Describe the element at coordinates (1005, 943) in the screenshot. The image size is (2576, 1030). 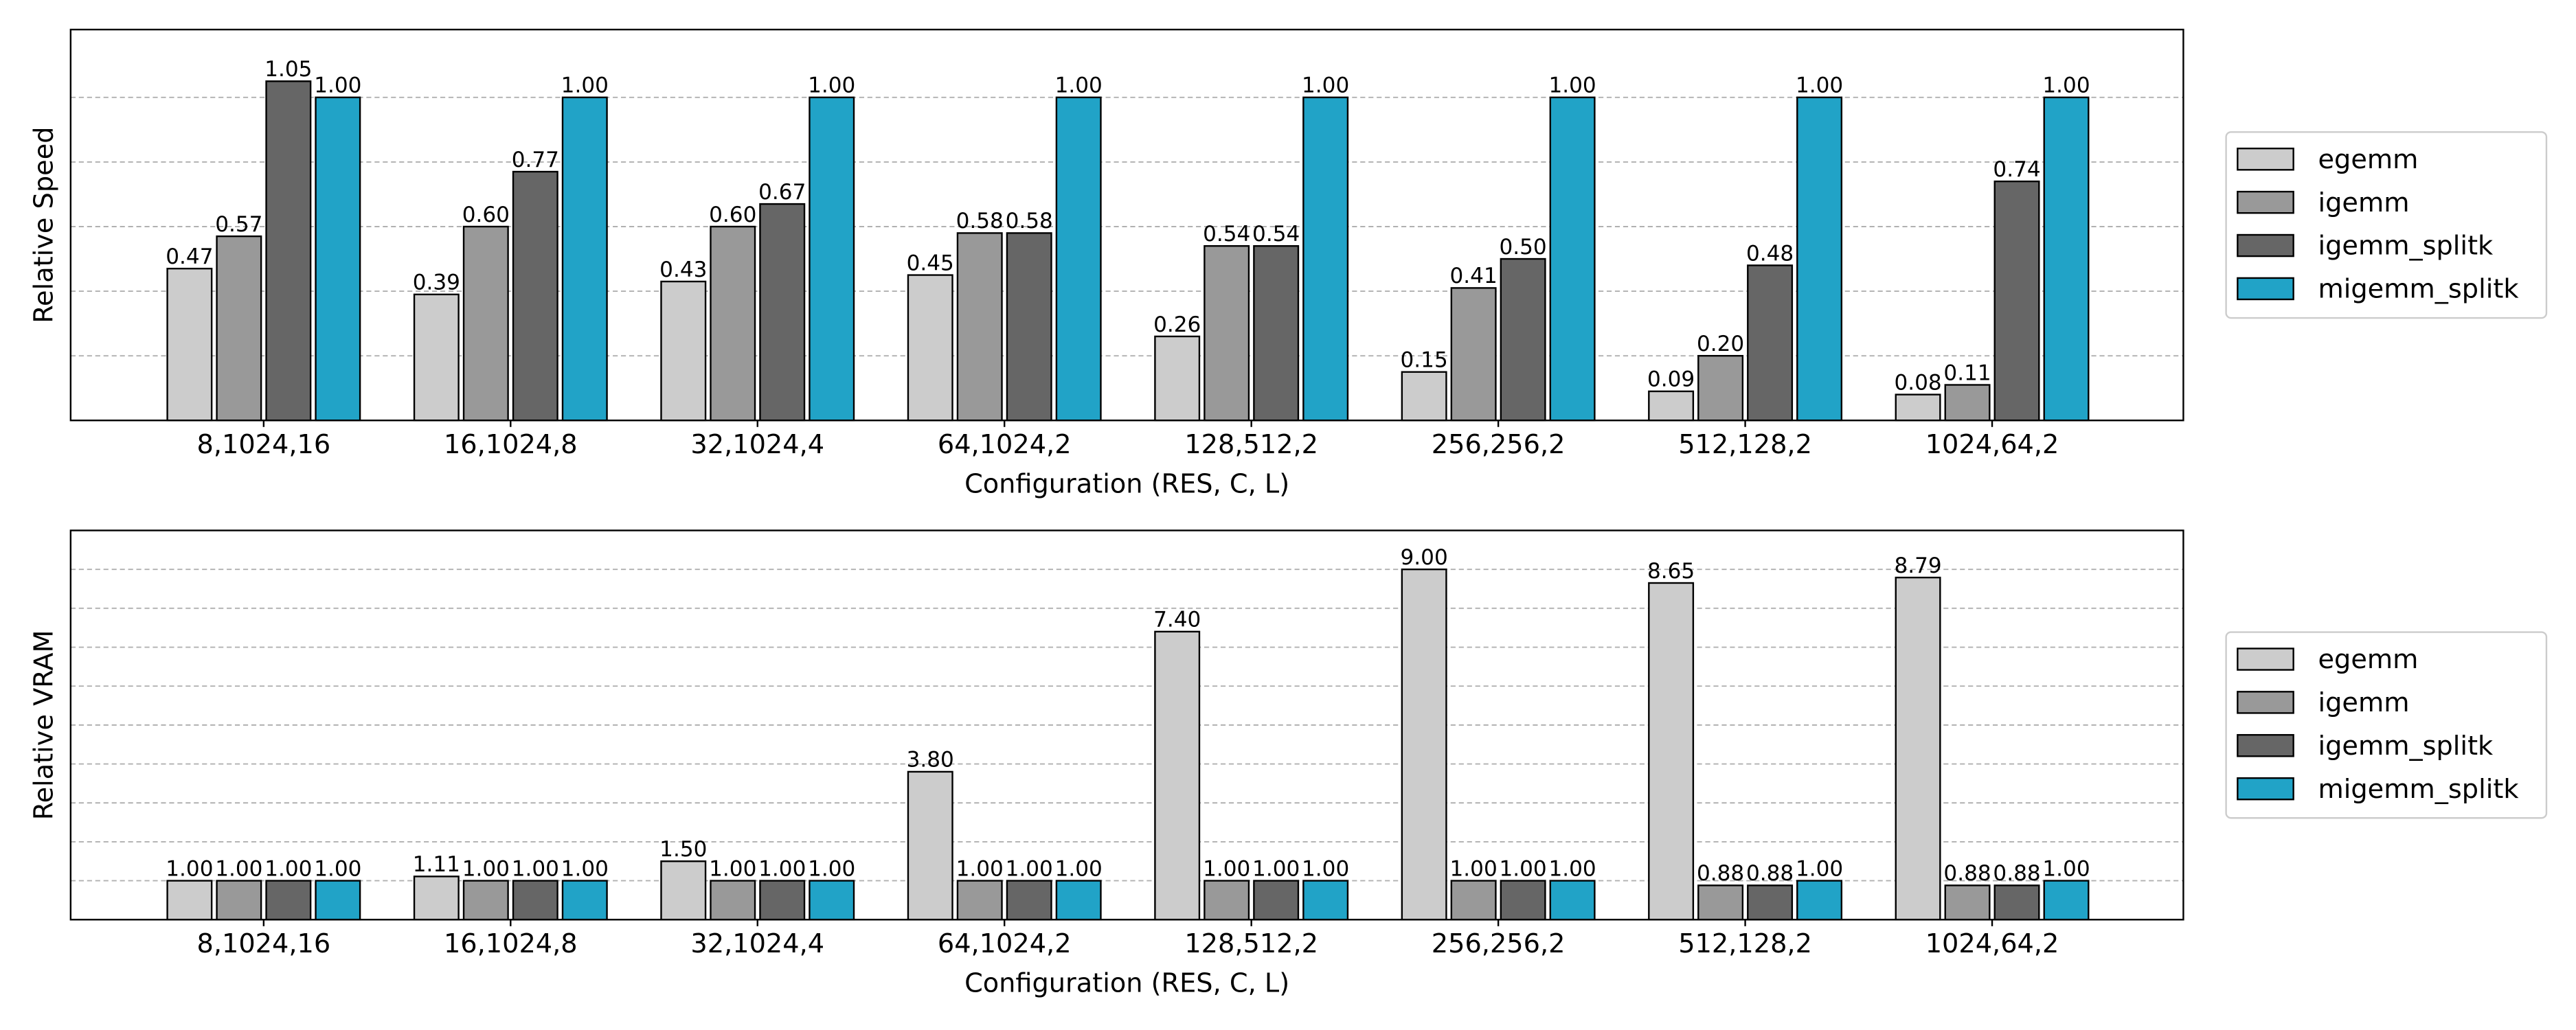
I see `x-tick-label: 64,1024,2` at that location.